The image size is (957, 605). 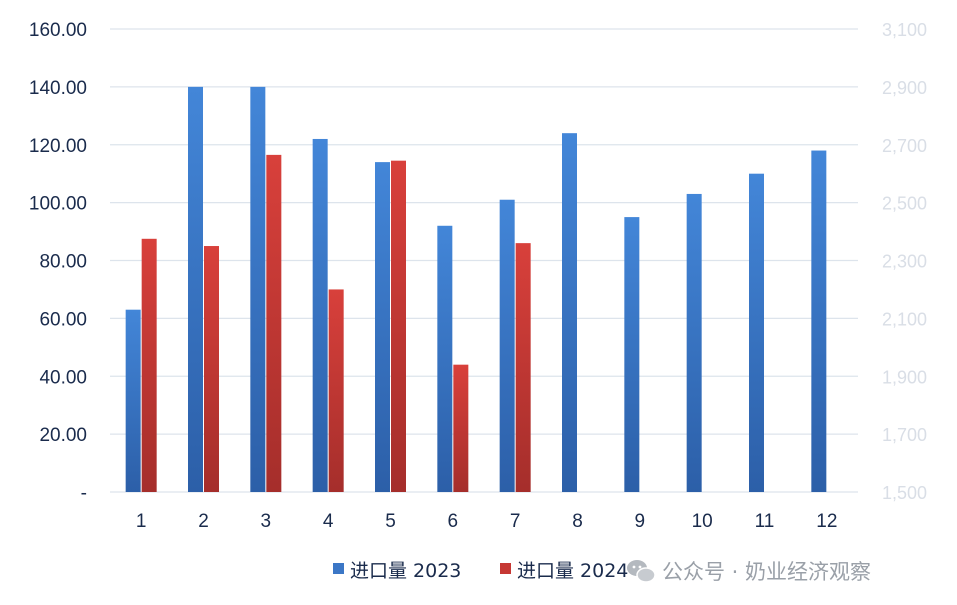 What do you see at coordinates (84, 493) in the screenshot?
I see `y-left-tick-label: -` at bounding box center [84, 493].